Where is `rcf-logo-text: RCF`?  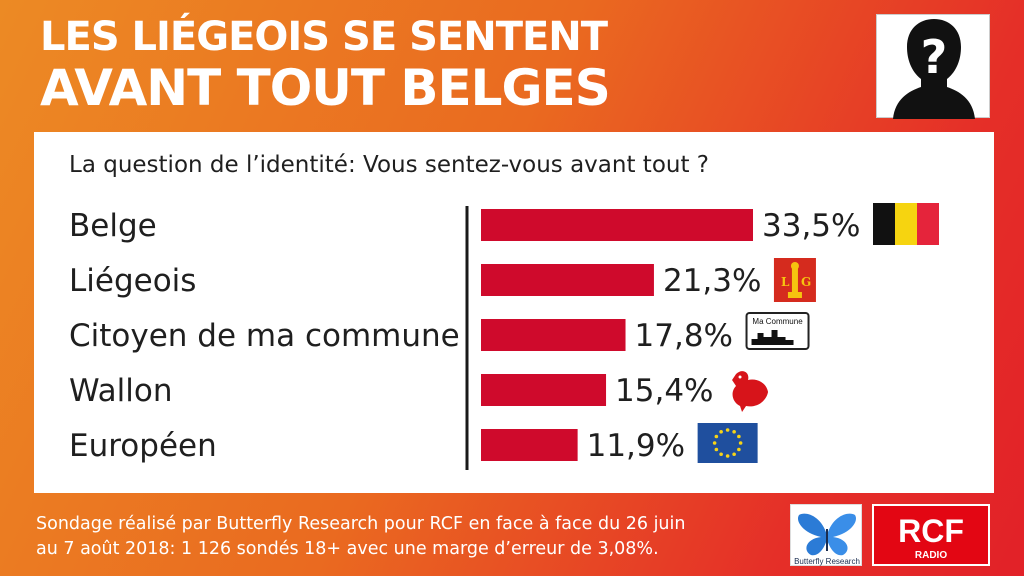
rcf-logo-text: RCF is located at coordinates (931, 531).